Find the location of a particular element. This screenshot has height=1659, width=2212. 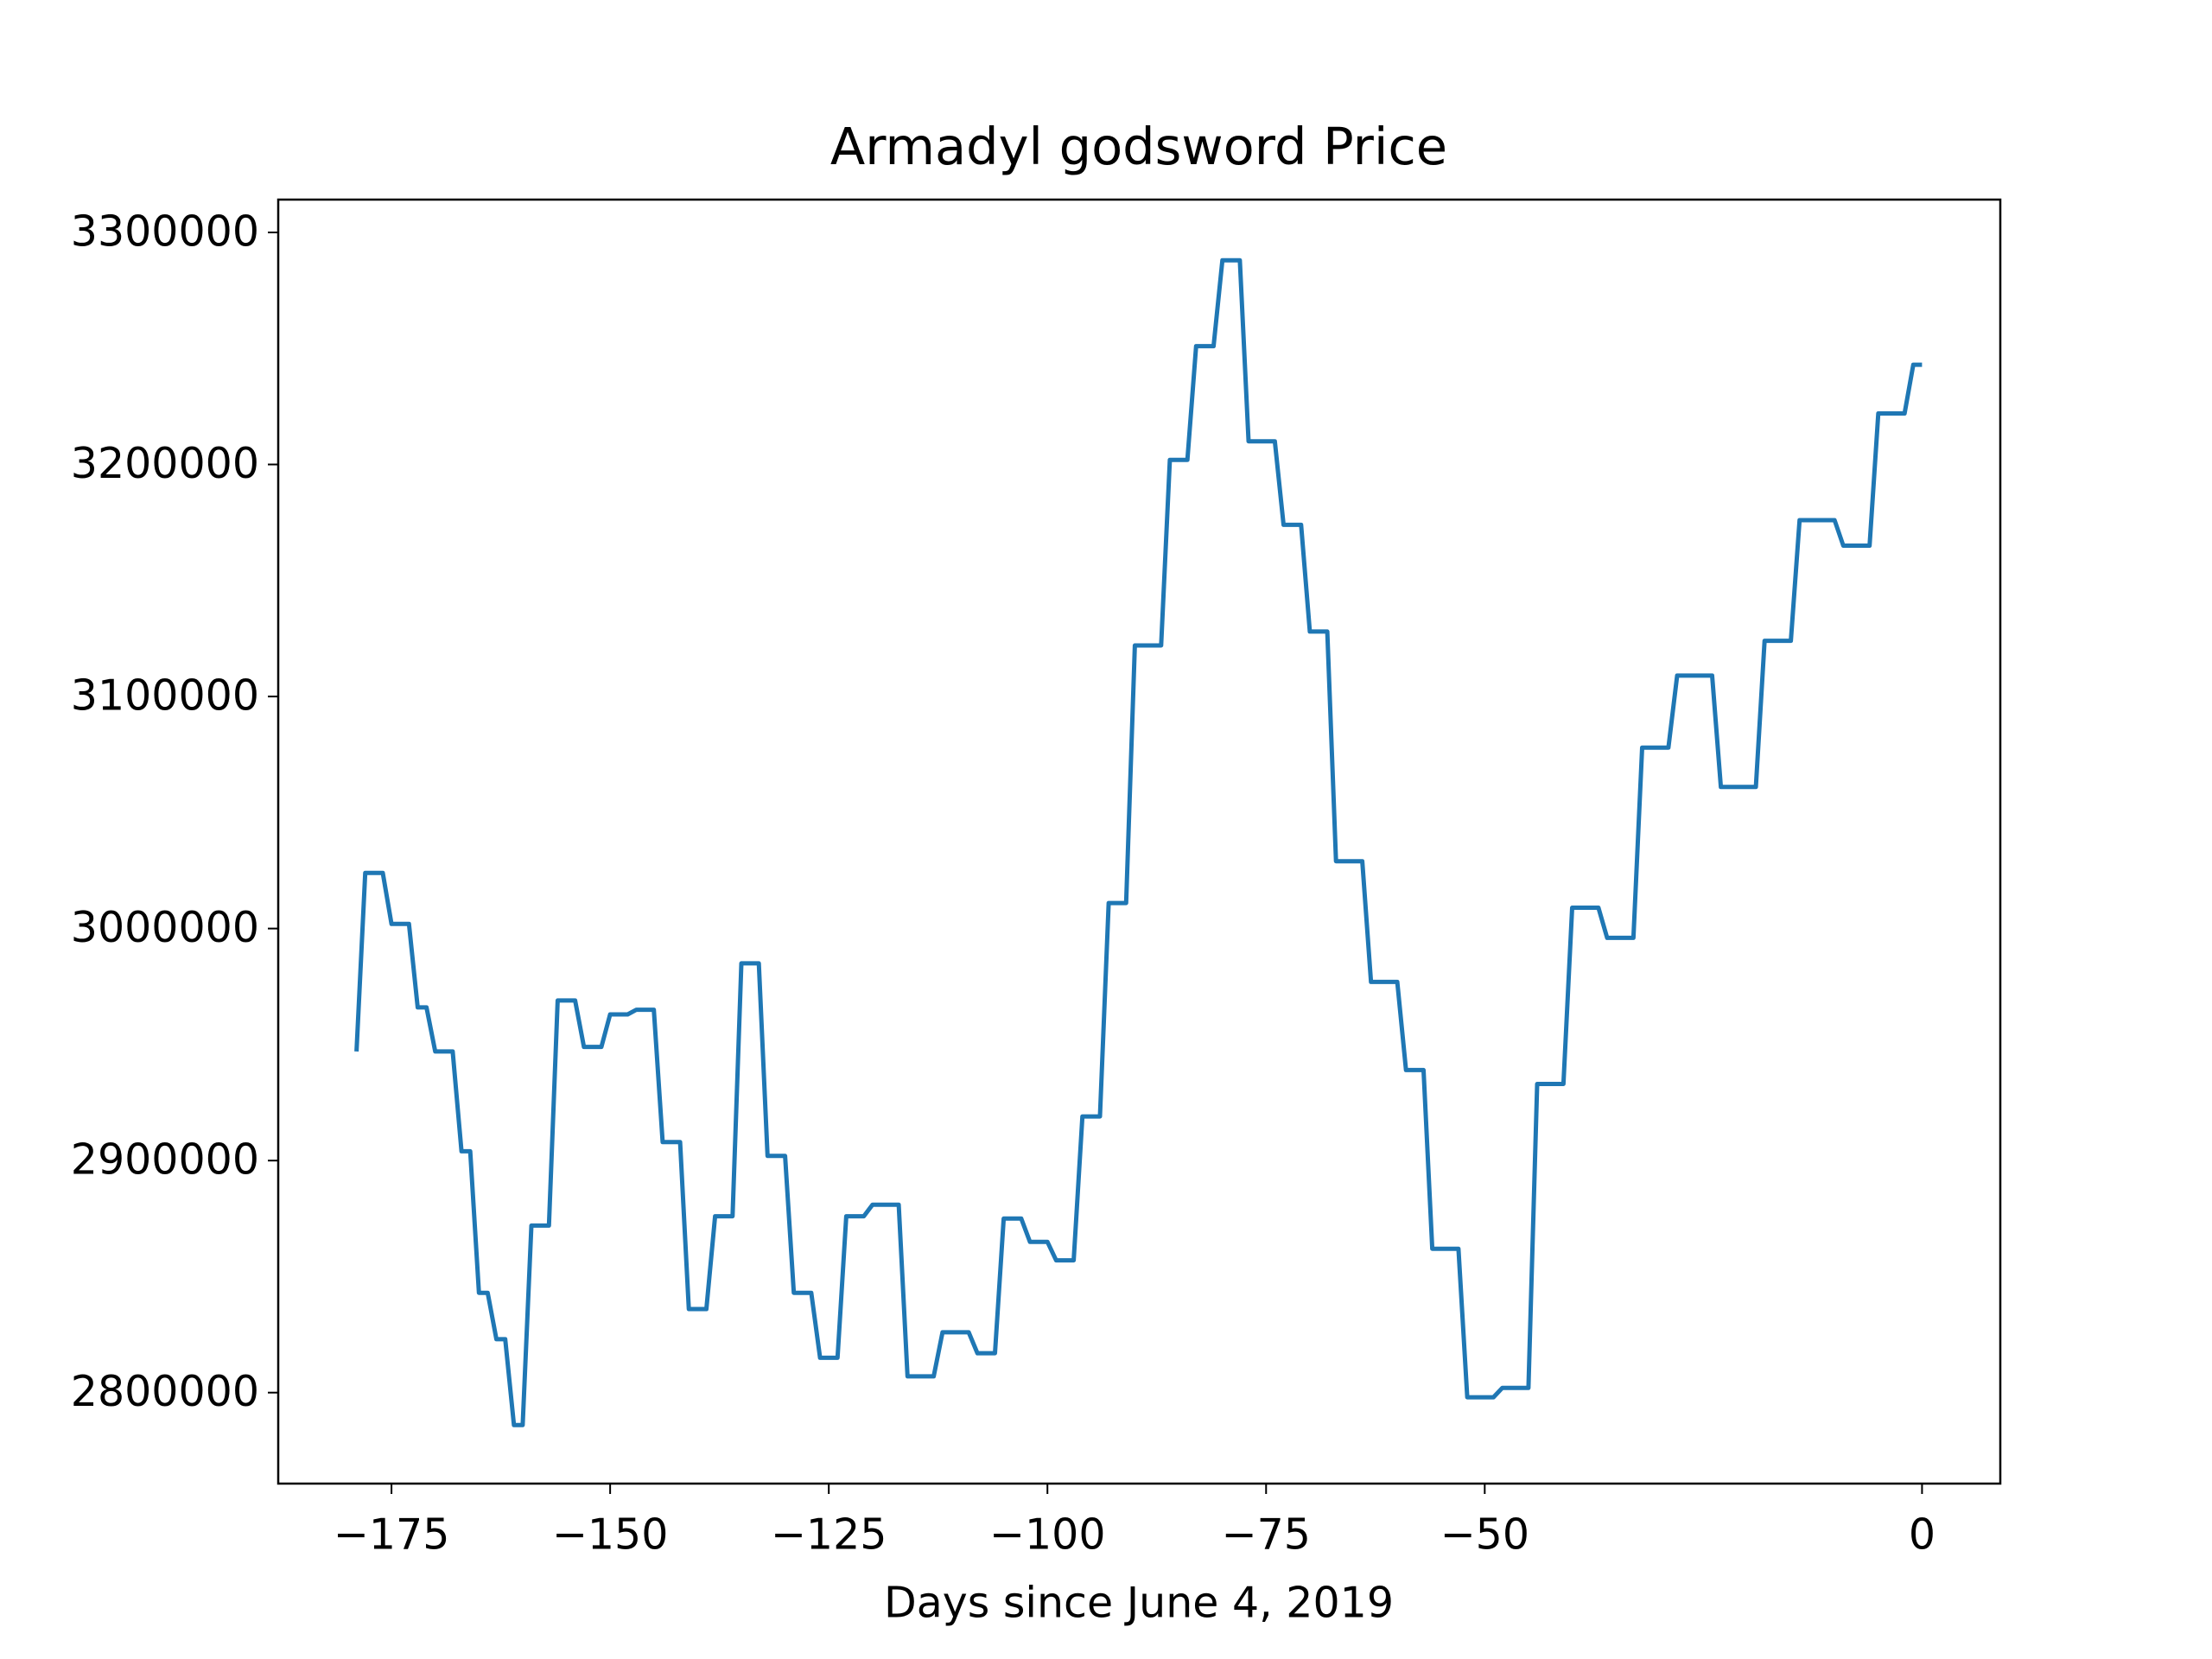

x-tick-label: −50 is located at coordinates (1484, 1535).